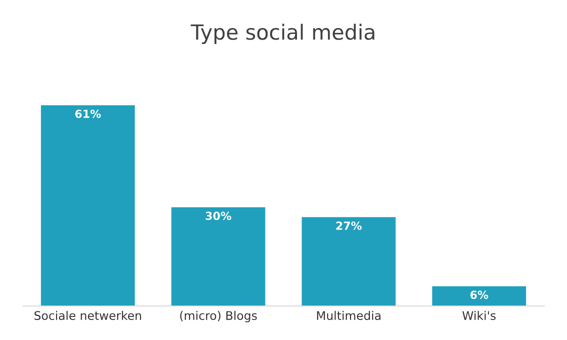 The width and height of the screenshot is (567, 340). I want to click on x-tick-label: Multimedia, so click(348, 315).